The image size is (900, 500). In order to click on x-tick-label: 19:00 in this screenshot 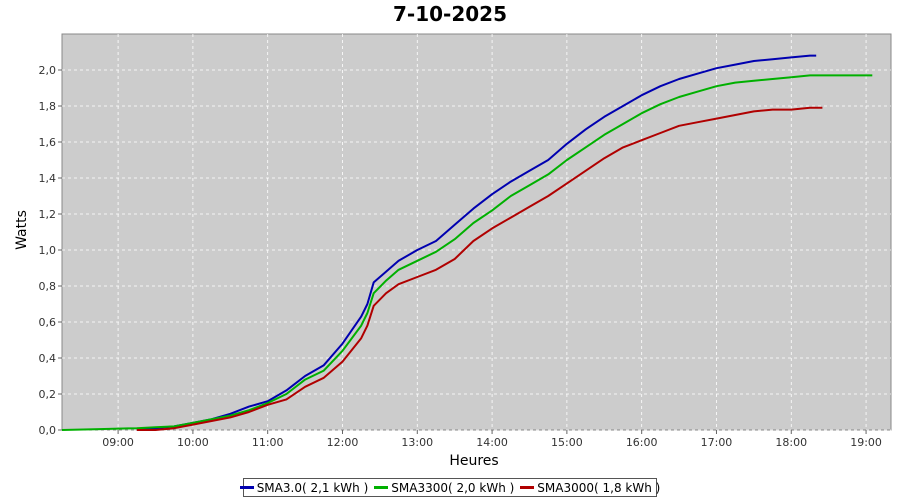, I will do `click(866, 442)`.